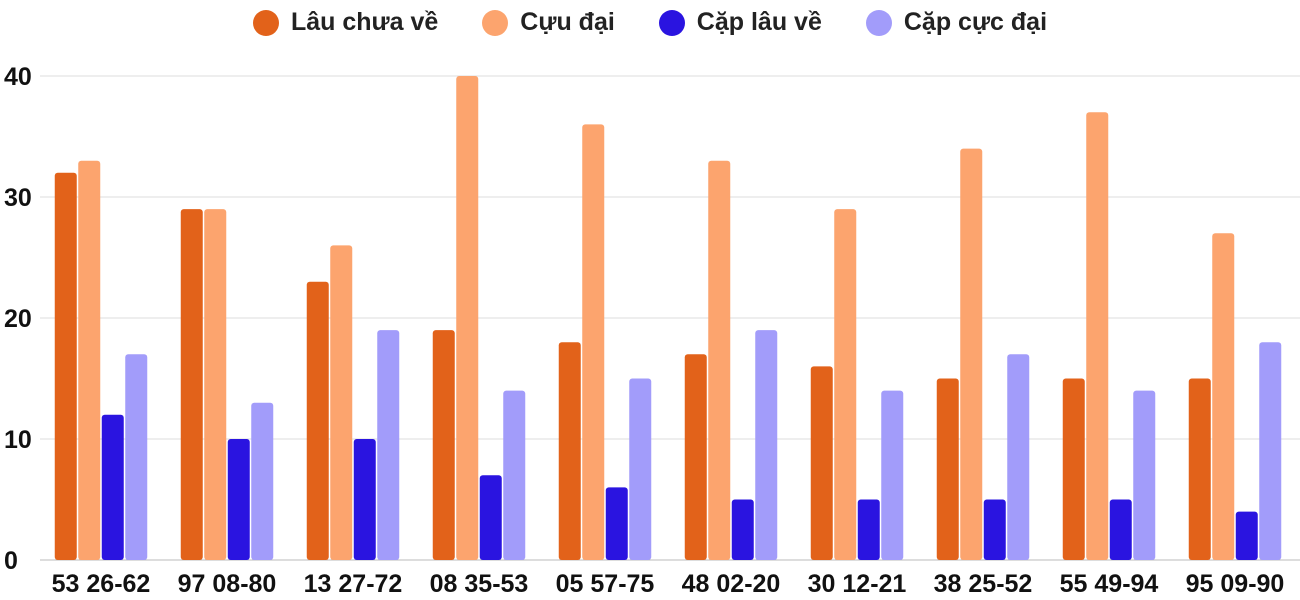  Describe the element at coordinates (567, 22) in the screenshot. I see `legend-label-1: Cựu đại` at that location.